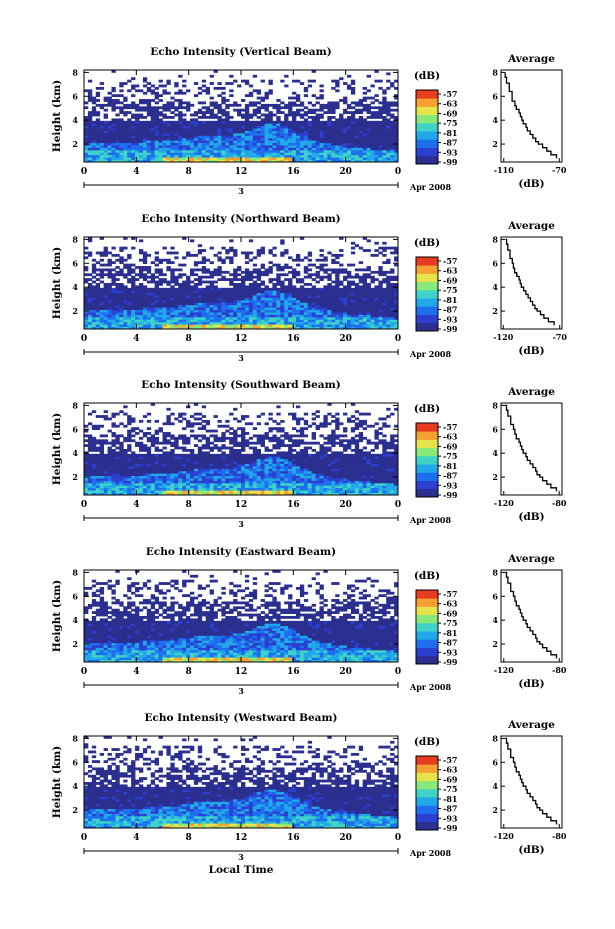  What do you see at coordinates (450, 476) in the screenshot?
I see `colorbar-label: -87` at bounding box center [450, 476].